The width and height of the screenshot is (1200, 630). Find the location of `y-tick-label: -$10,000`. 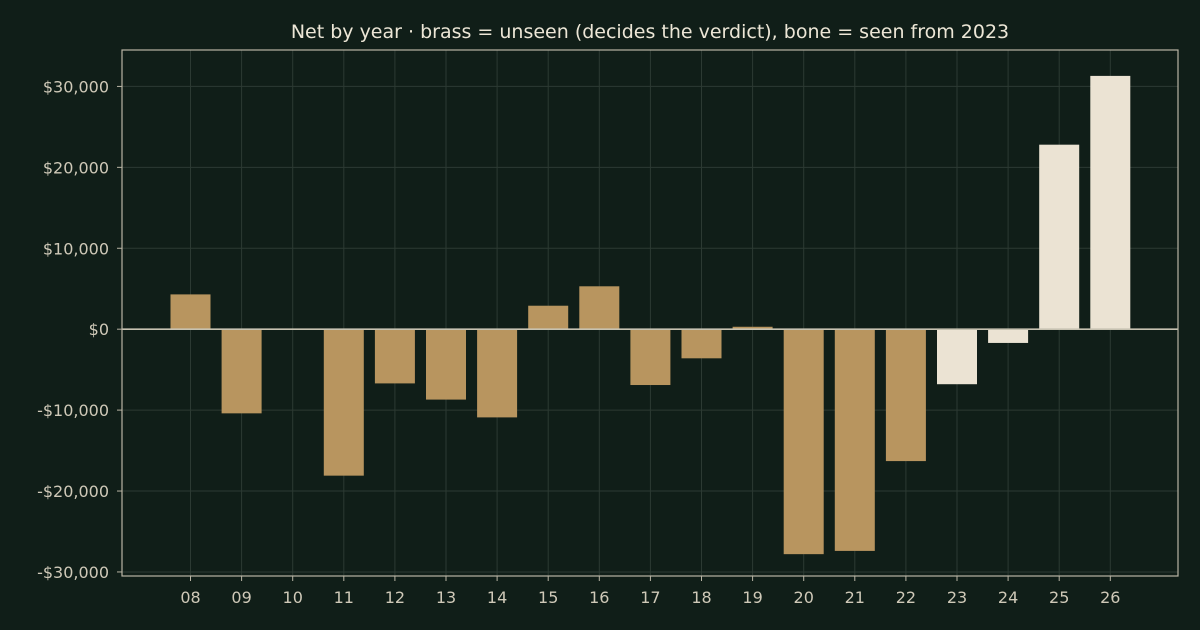

y-tick-label: -$10,000 is located at coordinates (73, 410).